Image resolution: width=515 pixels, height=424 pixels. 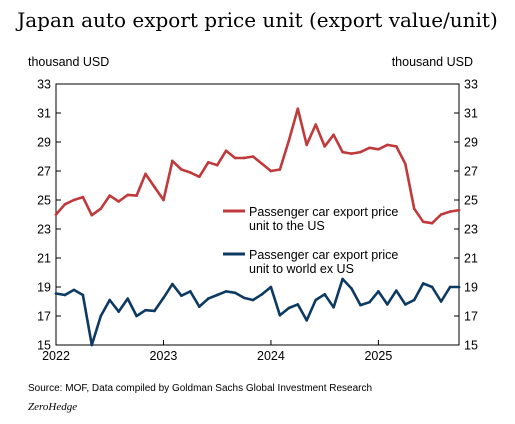 What do you see at coordinates (471, 346) in the screenshot?
I see `right-y-tick-label: 15` at bounding box center [471, 346].